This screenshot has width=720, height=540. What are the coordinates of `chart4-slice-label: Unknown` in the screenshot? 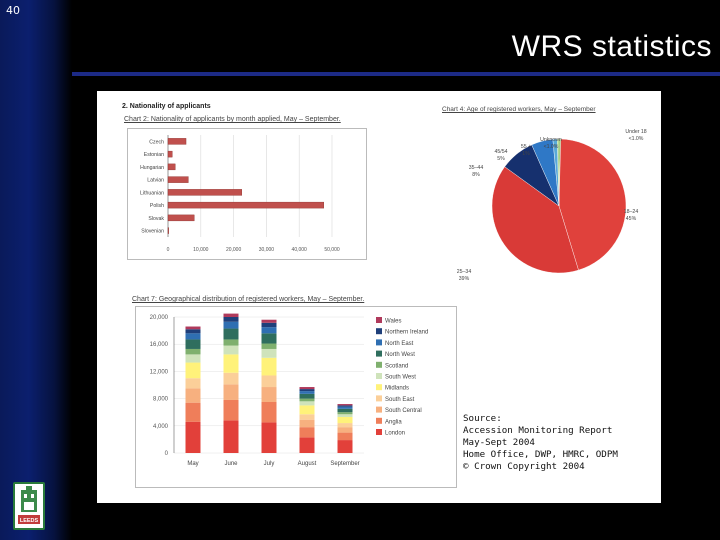 It's located at (551, 140).